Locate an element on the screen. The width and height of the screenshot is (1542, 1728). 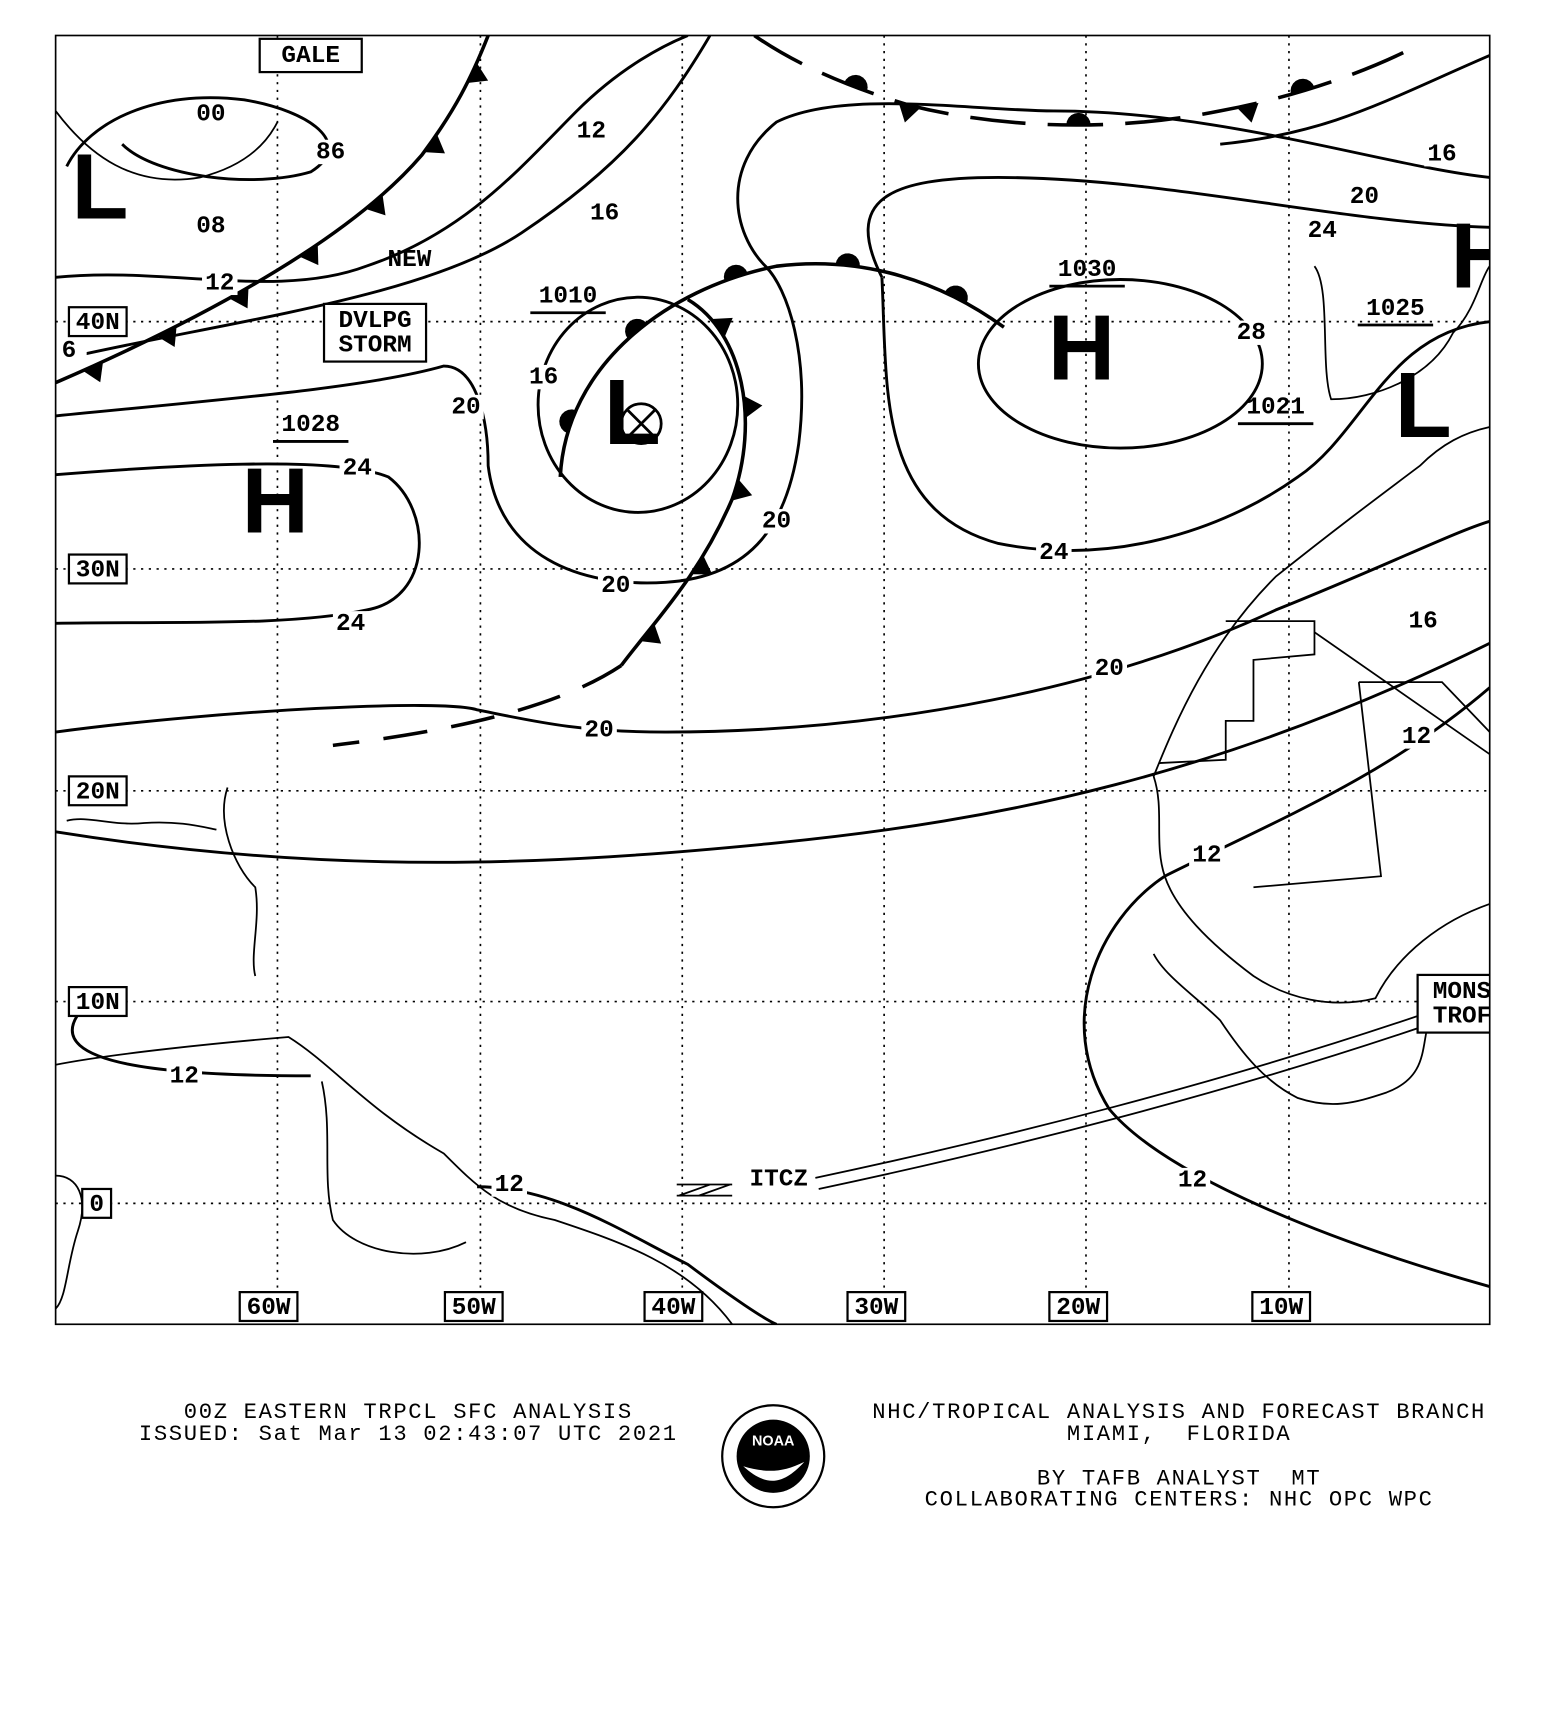
lon-label: 30W is located at coordinates (876, 1308).